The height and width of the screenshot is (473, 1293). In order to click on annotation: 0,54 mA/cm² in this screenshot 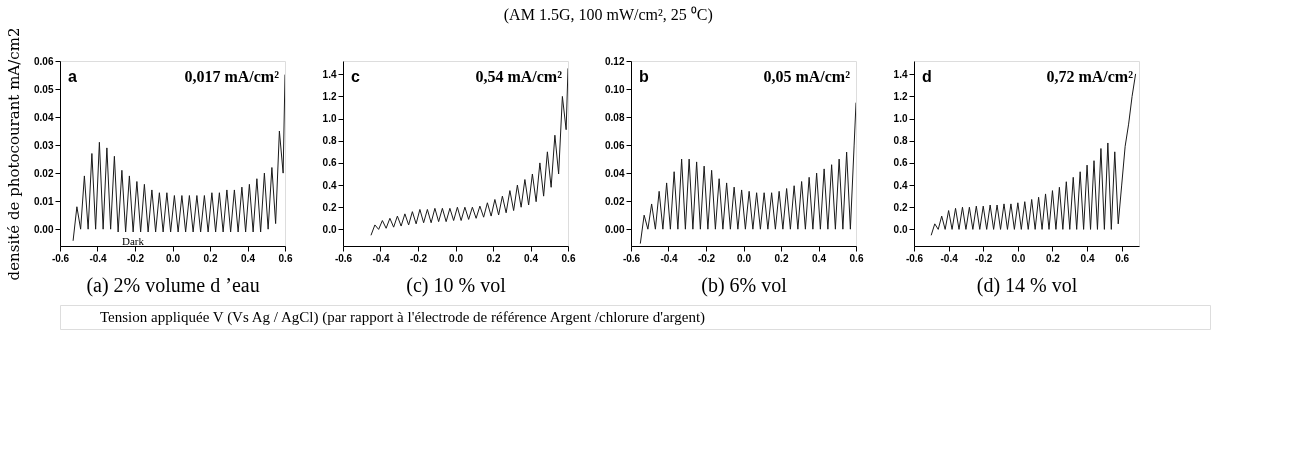, I will do `click(519, 76)`.